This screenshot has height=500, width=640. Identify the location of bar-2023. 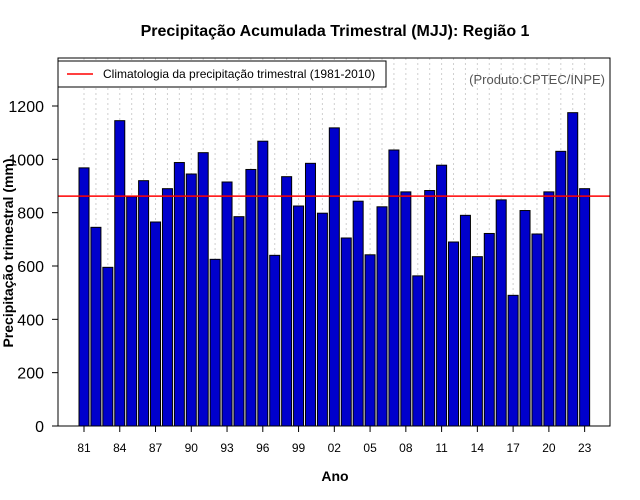
(585, 307).